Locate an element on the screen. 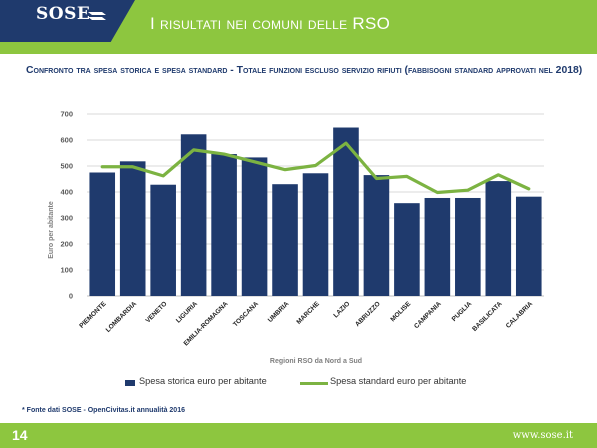  x-tick-label: LIGURIA is located at coordinates (187, 312).